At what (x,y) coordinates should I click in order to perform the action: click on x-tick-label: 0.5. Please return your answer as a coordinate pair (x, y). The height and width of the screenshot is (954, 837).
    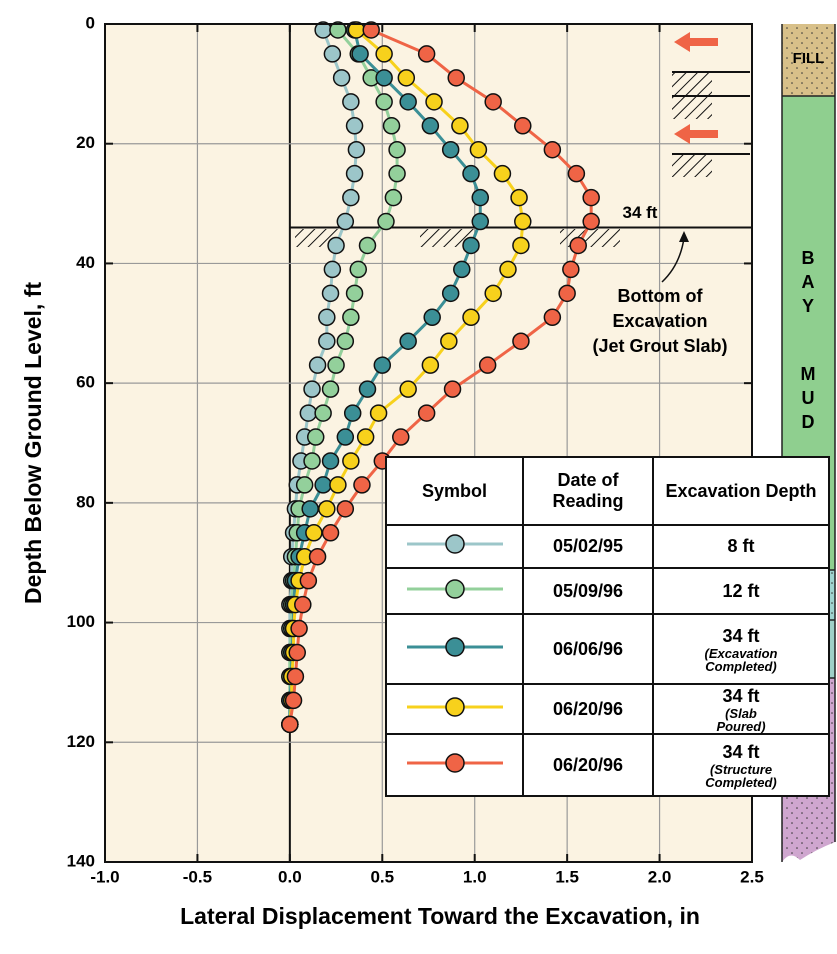
    Looking at the image, I should click on (382, 876).